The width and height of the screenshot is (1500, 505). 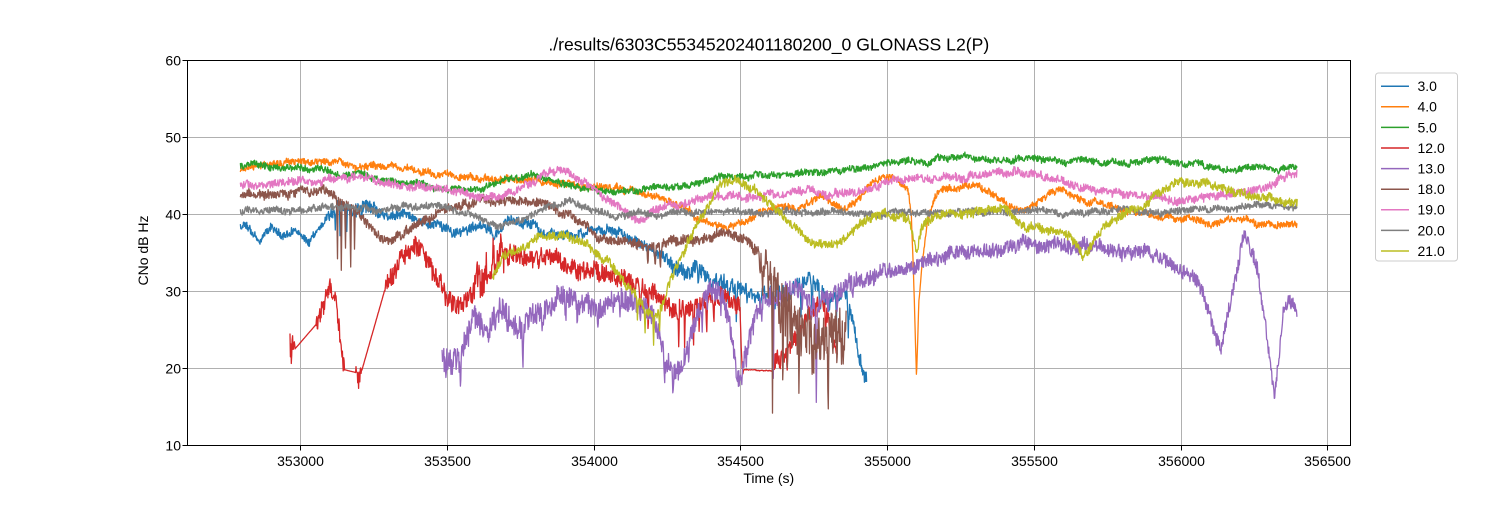 What do you see at coordinates (887, 461) in the screenshot?
I see `svg-text: 355000` at bounding box center [887, 461].